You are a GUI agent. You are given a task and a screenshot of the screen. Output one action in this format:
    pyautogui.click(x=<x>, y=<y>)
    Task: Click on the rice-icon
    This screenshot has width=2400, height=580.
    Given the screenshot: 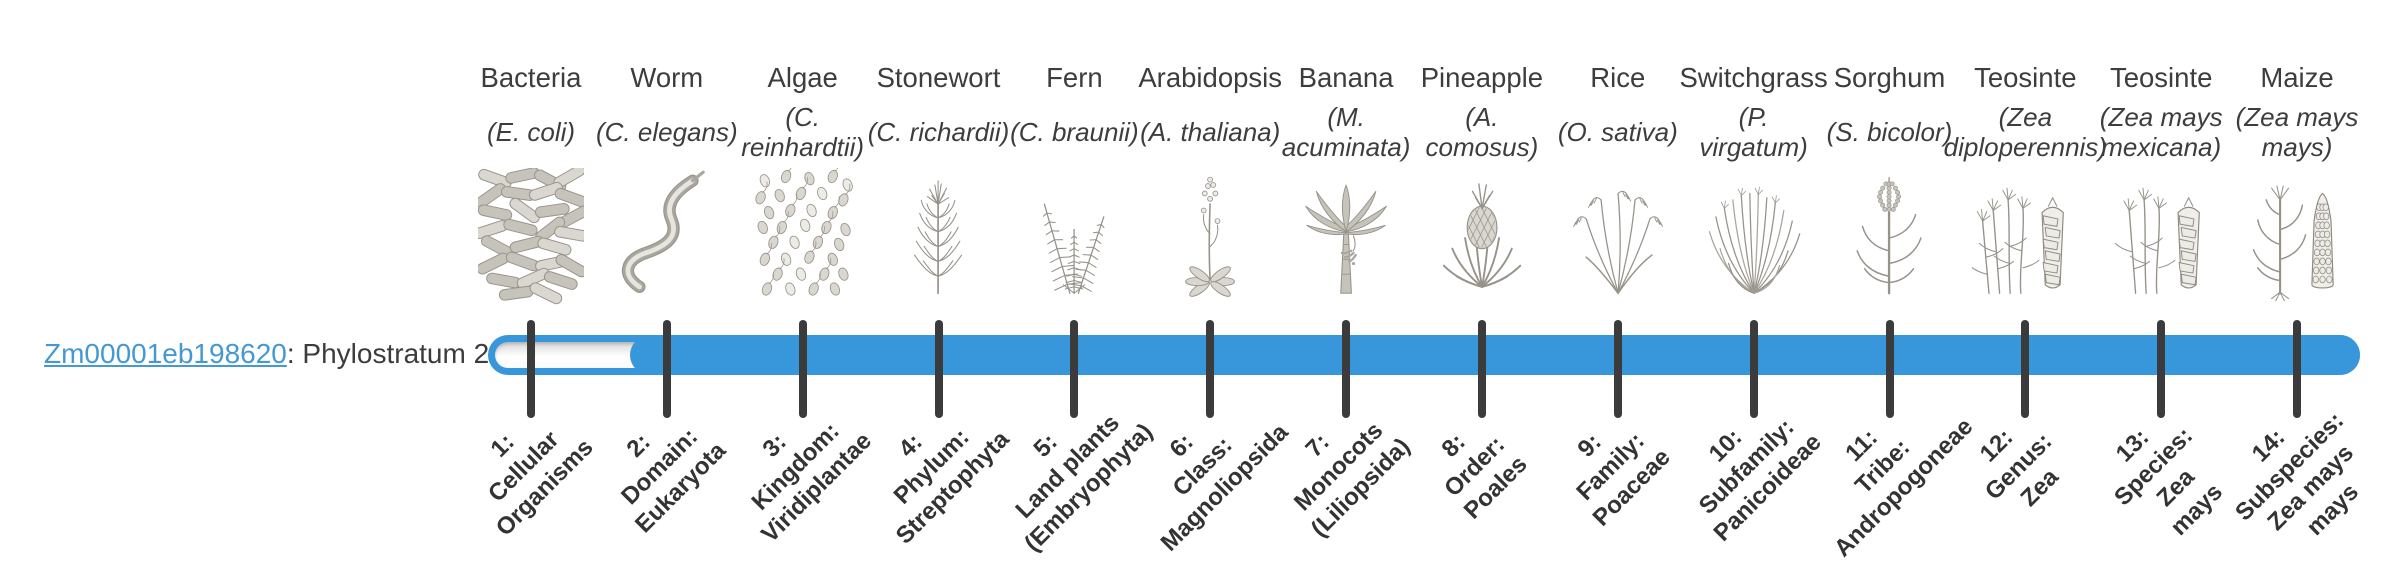 What is the action you would take?
    pyautogui.click(x=1618, y=233)
    